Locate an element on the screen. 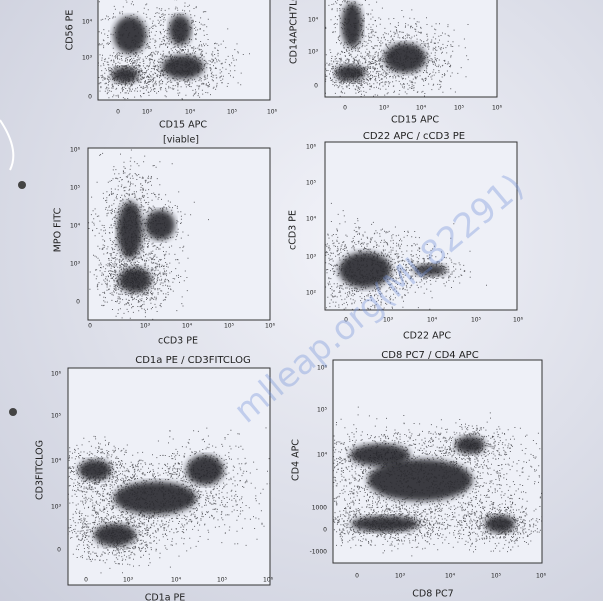  y-axis-label: CD4 APC is located at coordinates (296, 460).